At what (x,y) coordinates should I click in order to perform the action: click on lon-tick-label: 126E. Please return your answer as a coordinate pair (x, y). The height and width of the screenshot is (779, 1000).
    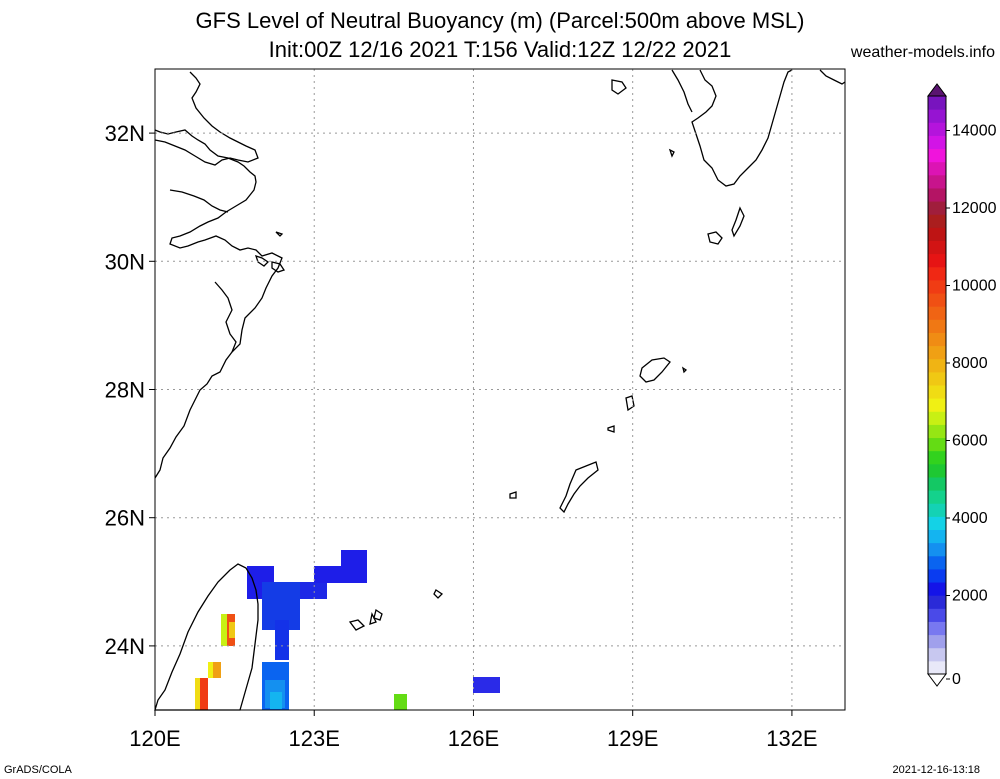
    Looking at the image, I should click on (473, 738).